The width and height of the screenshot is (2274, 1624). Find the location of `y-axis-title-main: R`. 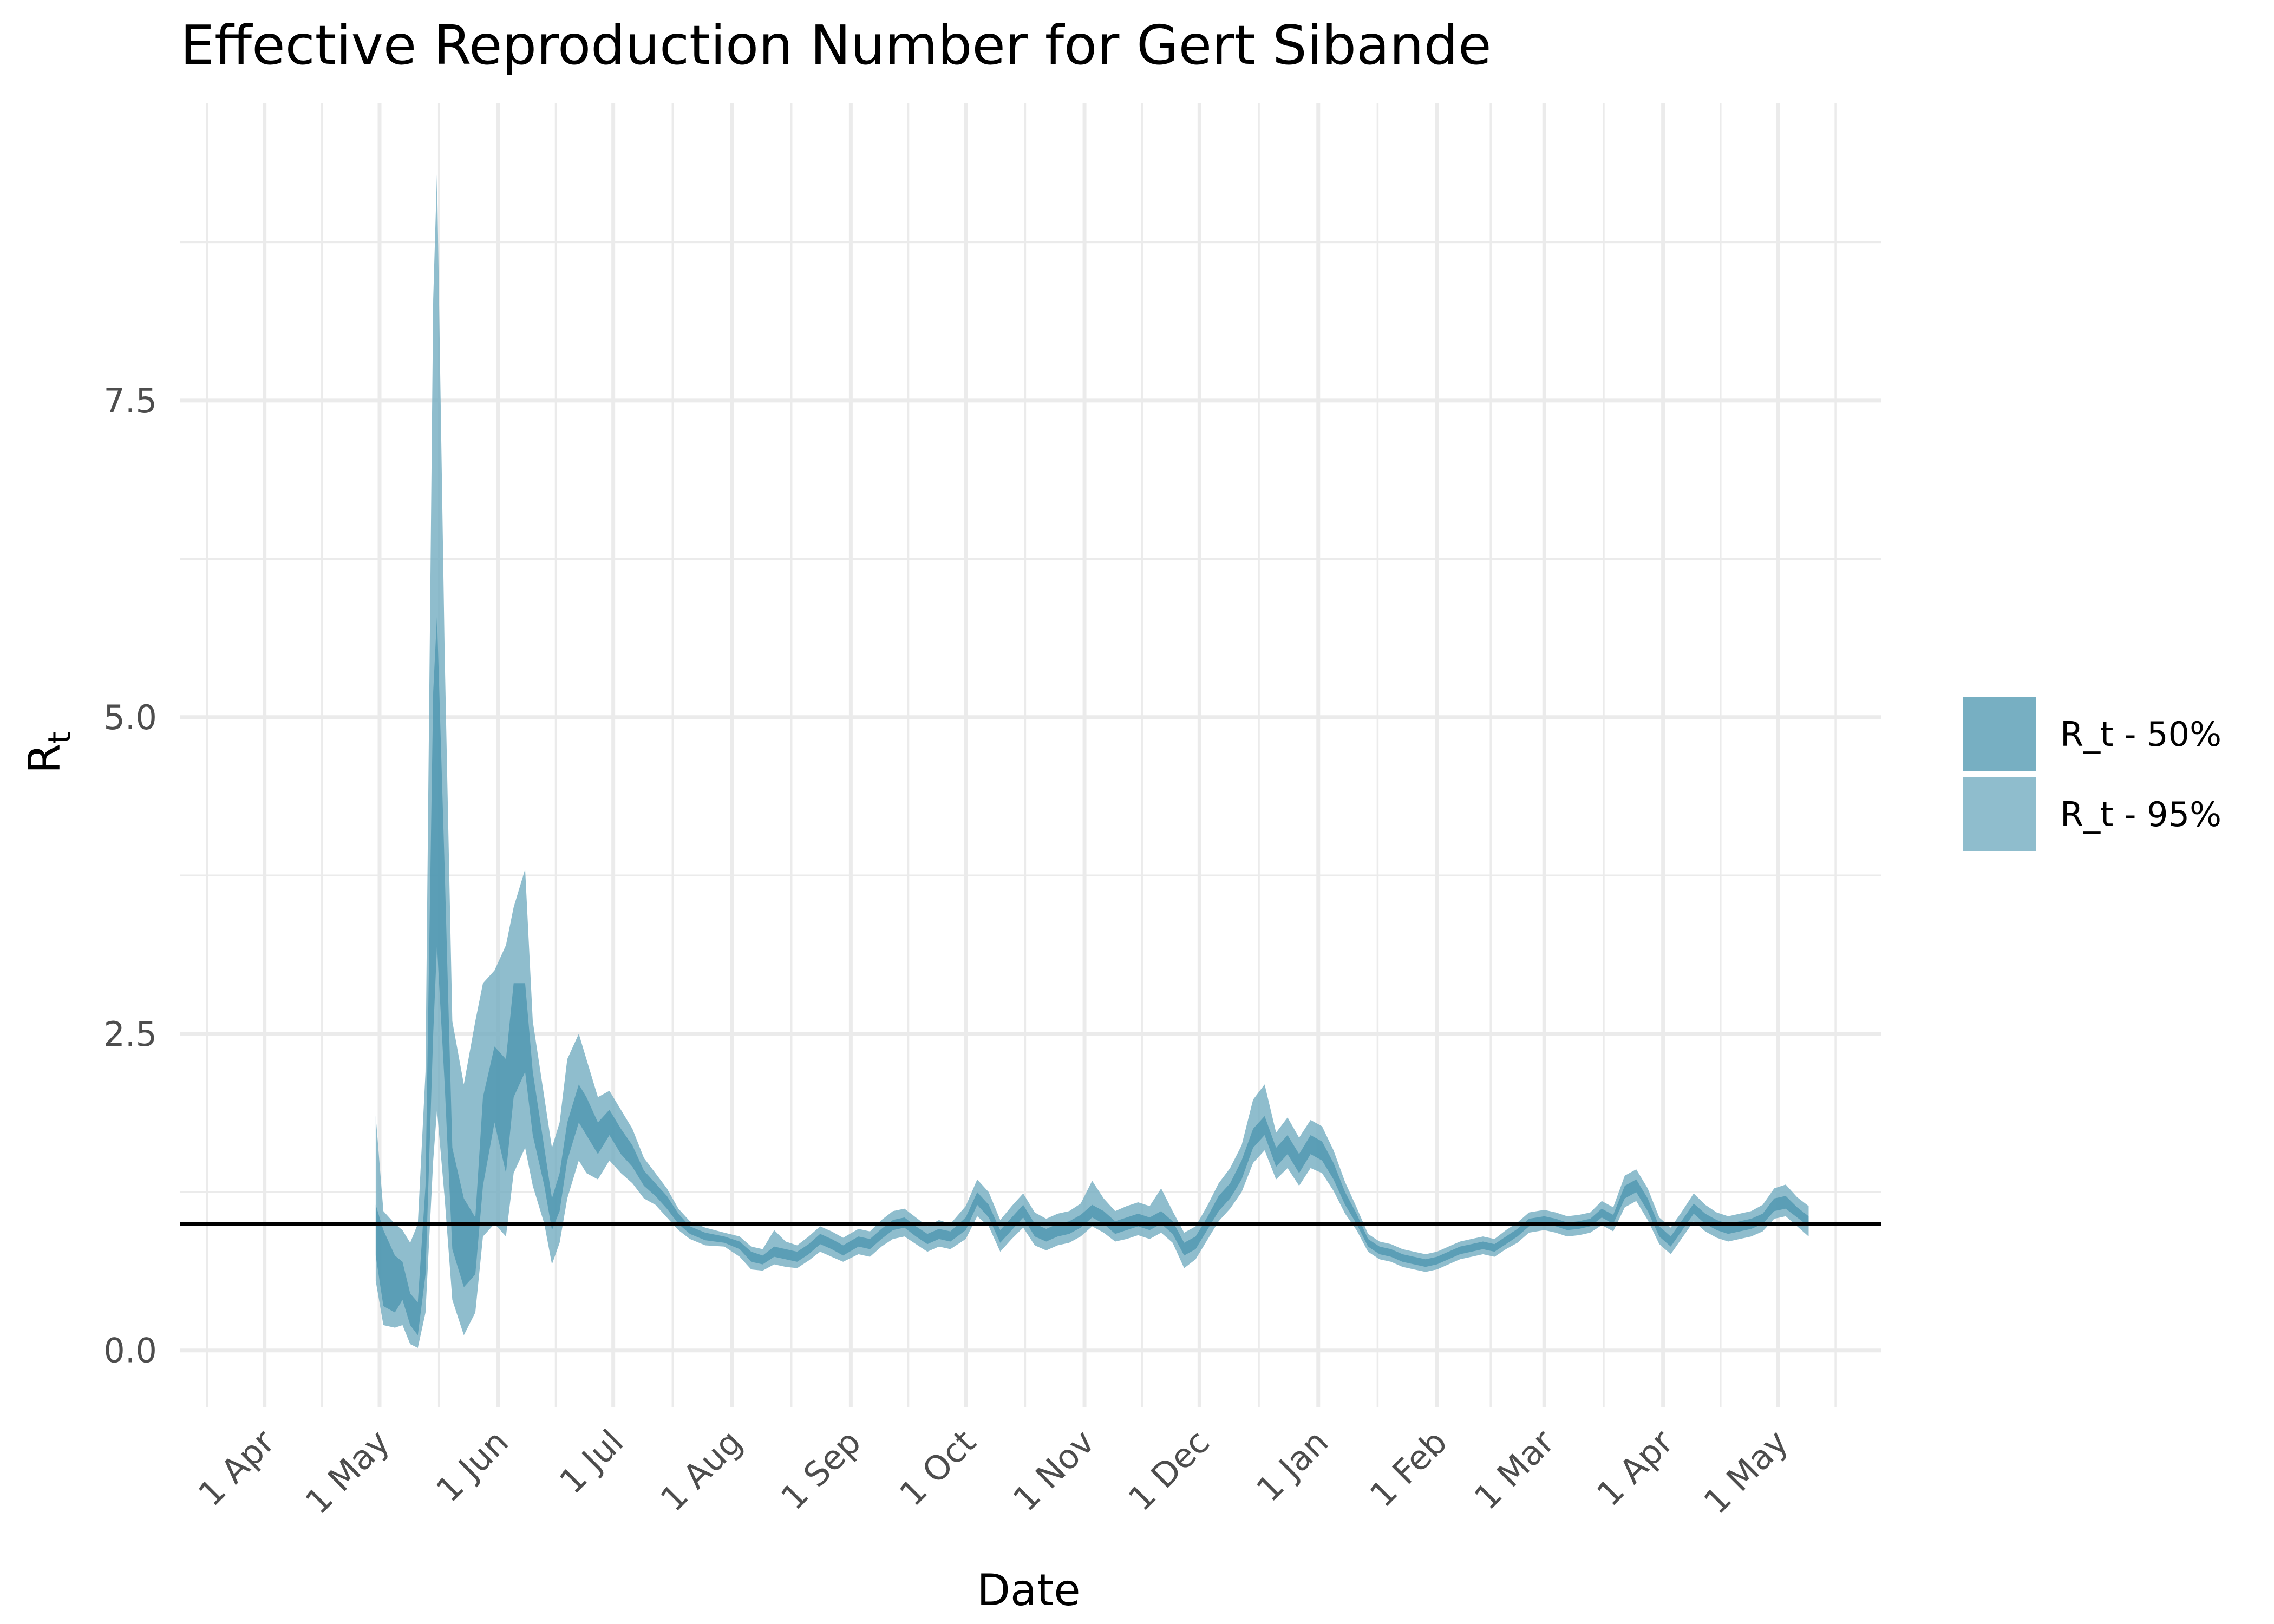

y-axis-title-main: R is located at coordinates (44, 759).